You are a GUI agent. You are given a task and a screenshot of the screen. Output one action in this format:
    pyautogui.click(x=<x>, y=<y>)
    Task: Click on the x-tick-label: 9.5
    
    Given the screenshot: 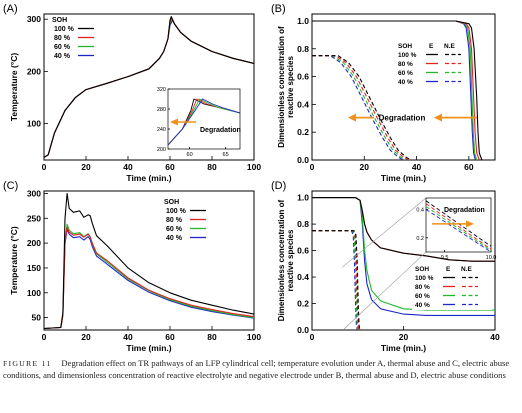 What is the action you would take?
    pyautogui.click(x=445, y=258)
    